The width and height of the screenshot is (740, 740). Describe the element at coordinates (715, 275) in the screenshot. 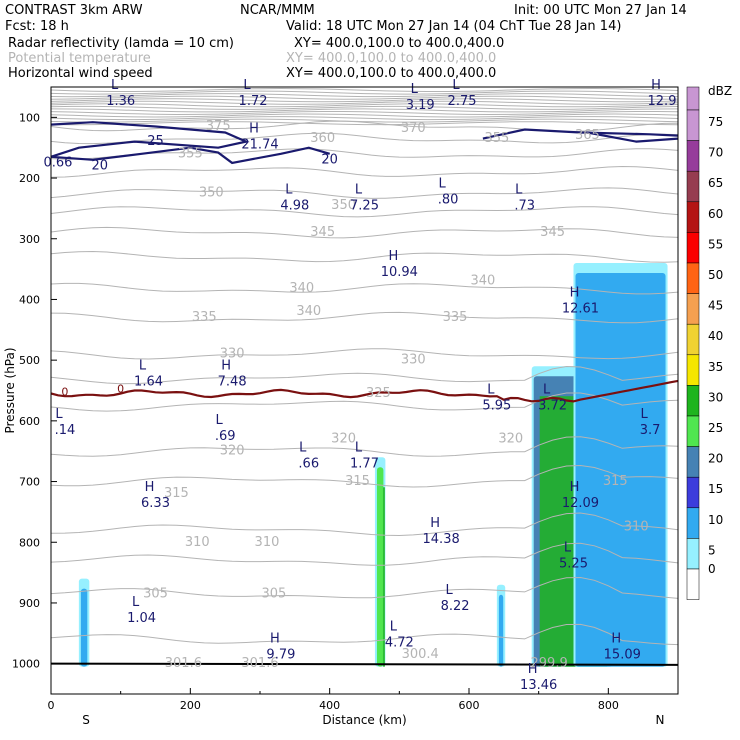

I see `colorbar-level-label: 50` at that location.